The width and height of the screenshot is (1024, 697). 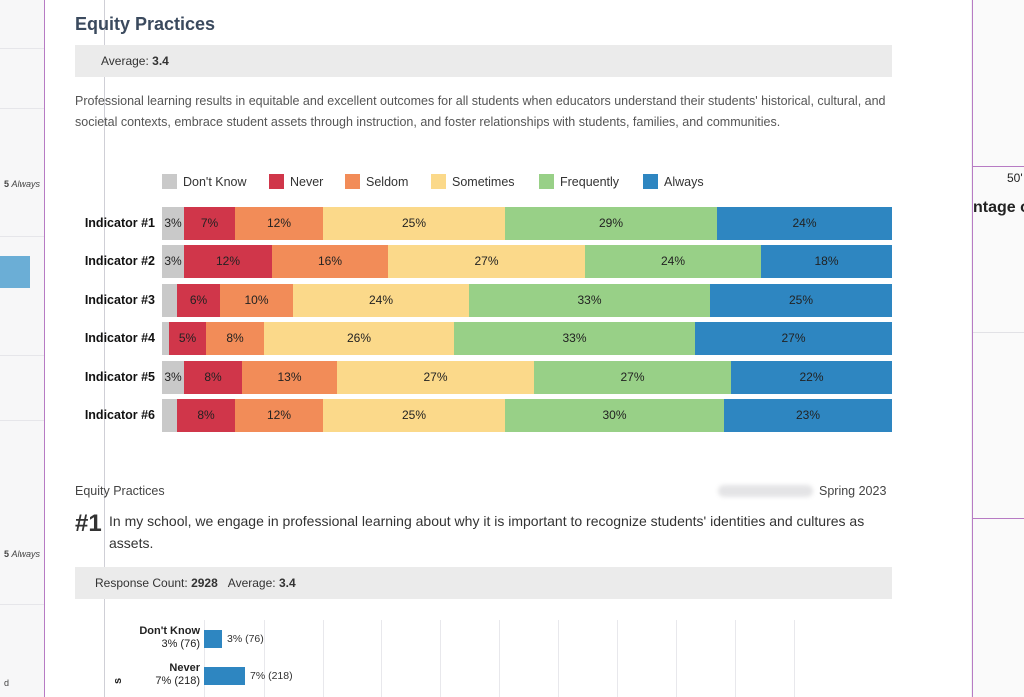 What do you see at coordinates (245, 639) in the screenshot?
I see `response-value-label: 3% (76)` at bounding box center [245, 639].